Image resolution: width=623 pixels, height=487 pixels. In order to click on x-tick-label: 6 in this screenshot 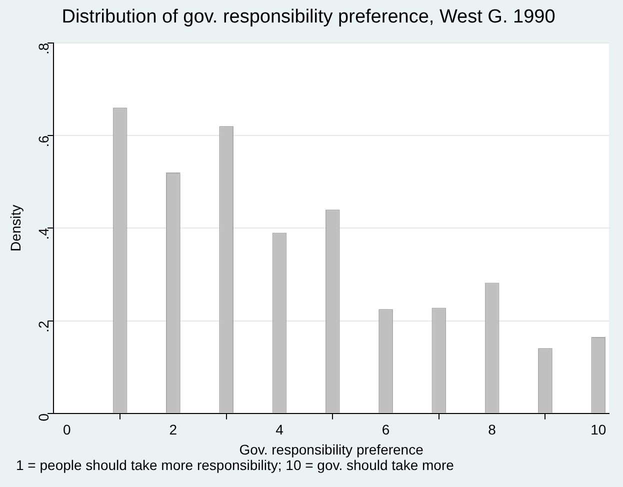, I will do `click(386, 430)`.